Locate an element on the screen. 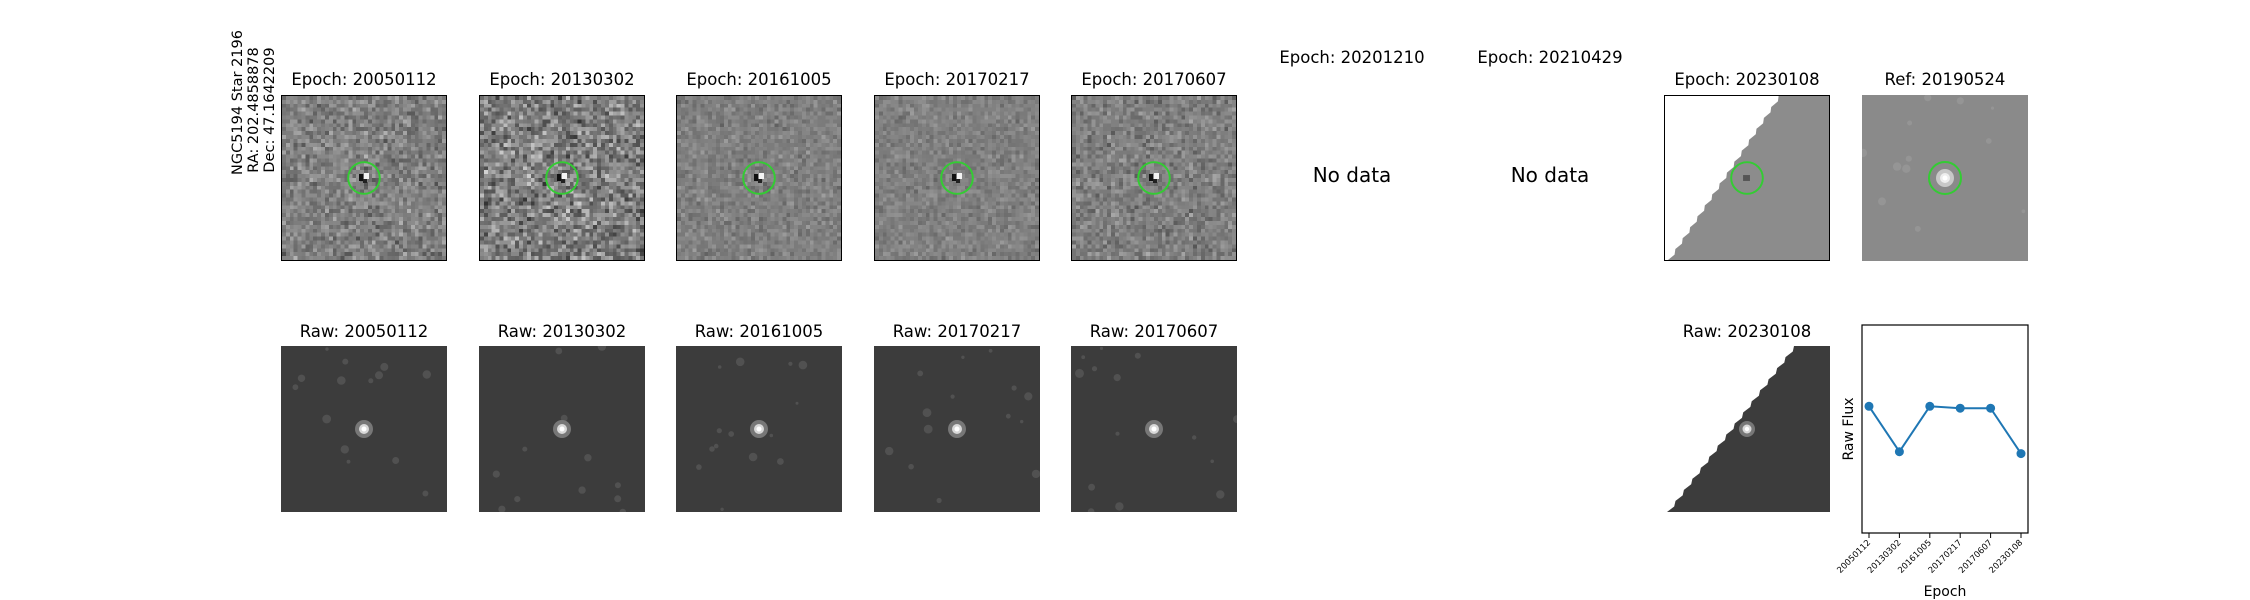 The height and width of the screenshot is (600, 2250). raw-title-6: Raw: 20230108 is located at coordinates (1747, 331).